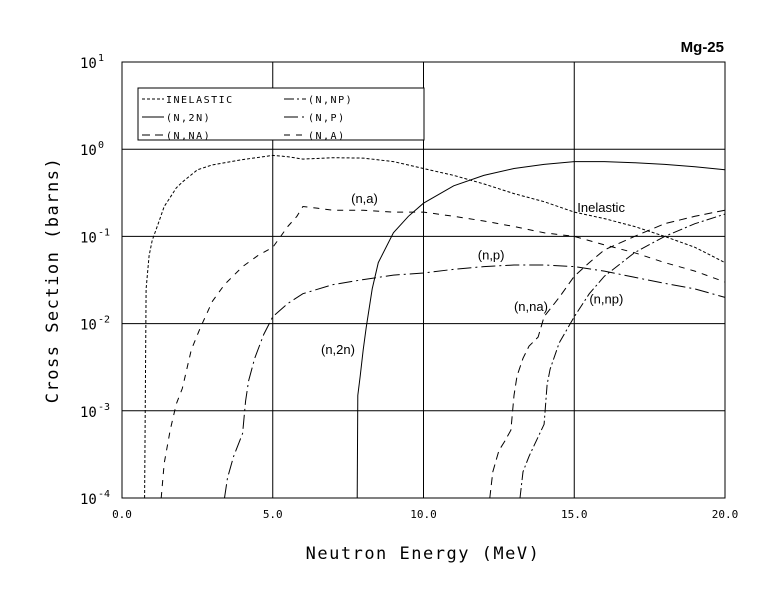 The image size is (780, 590). Describe the element at coordinates (101, 145) in the screenshot. I see `y-tick-exponent: 0` at that location.